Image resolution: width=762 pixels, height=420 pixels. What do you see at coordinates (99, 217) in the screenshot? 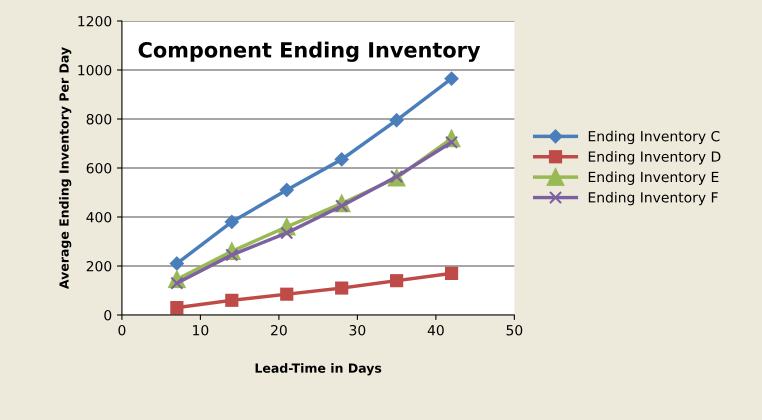
I see `y-tick-label: 400` at bounding box center [99, 217].